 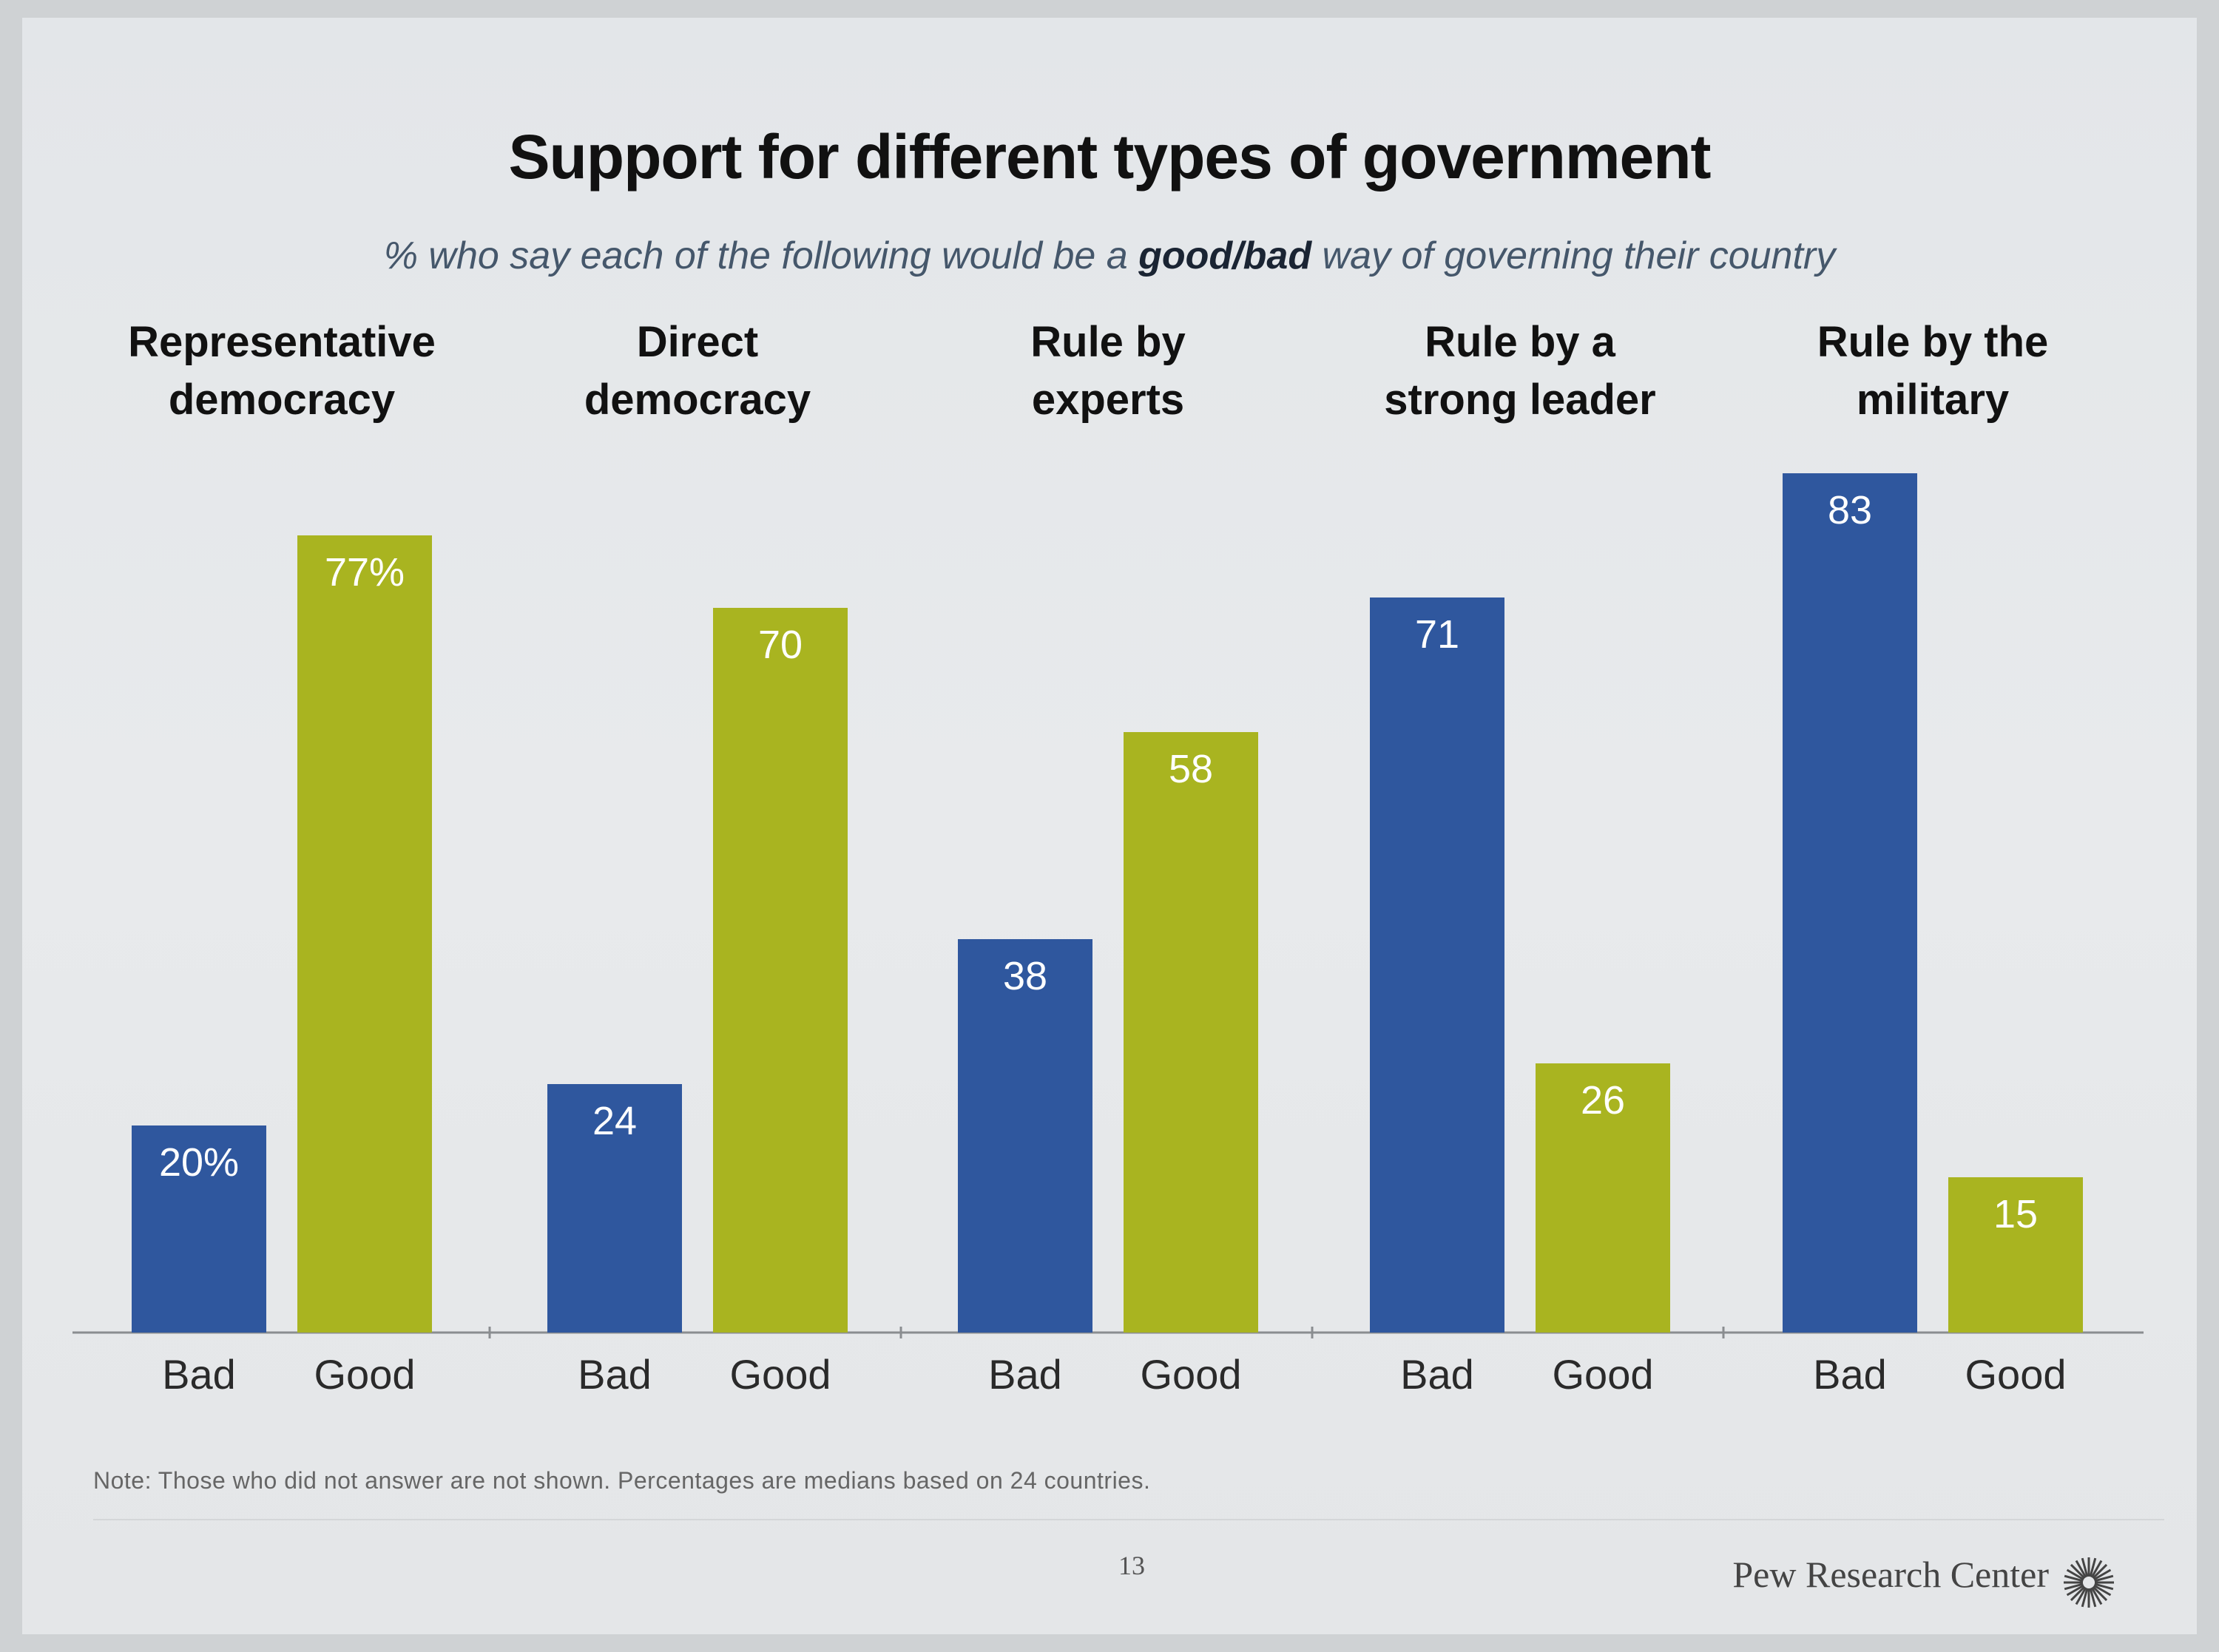 I want to click on group-label: Representative, so click(x=282, y=342).